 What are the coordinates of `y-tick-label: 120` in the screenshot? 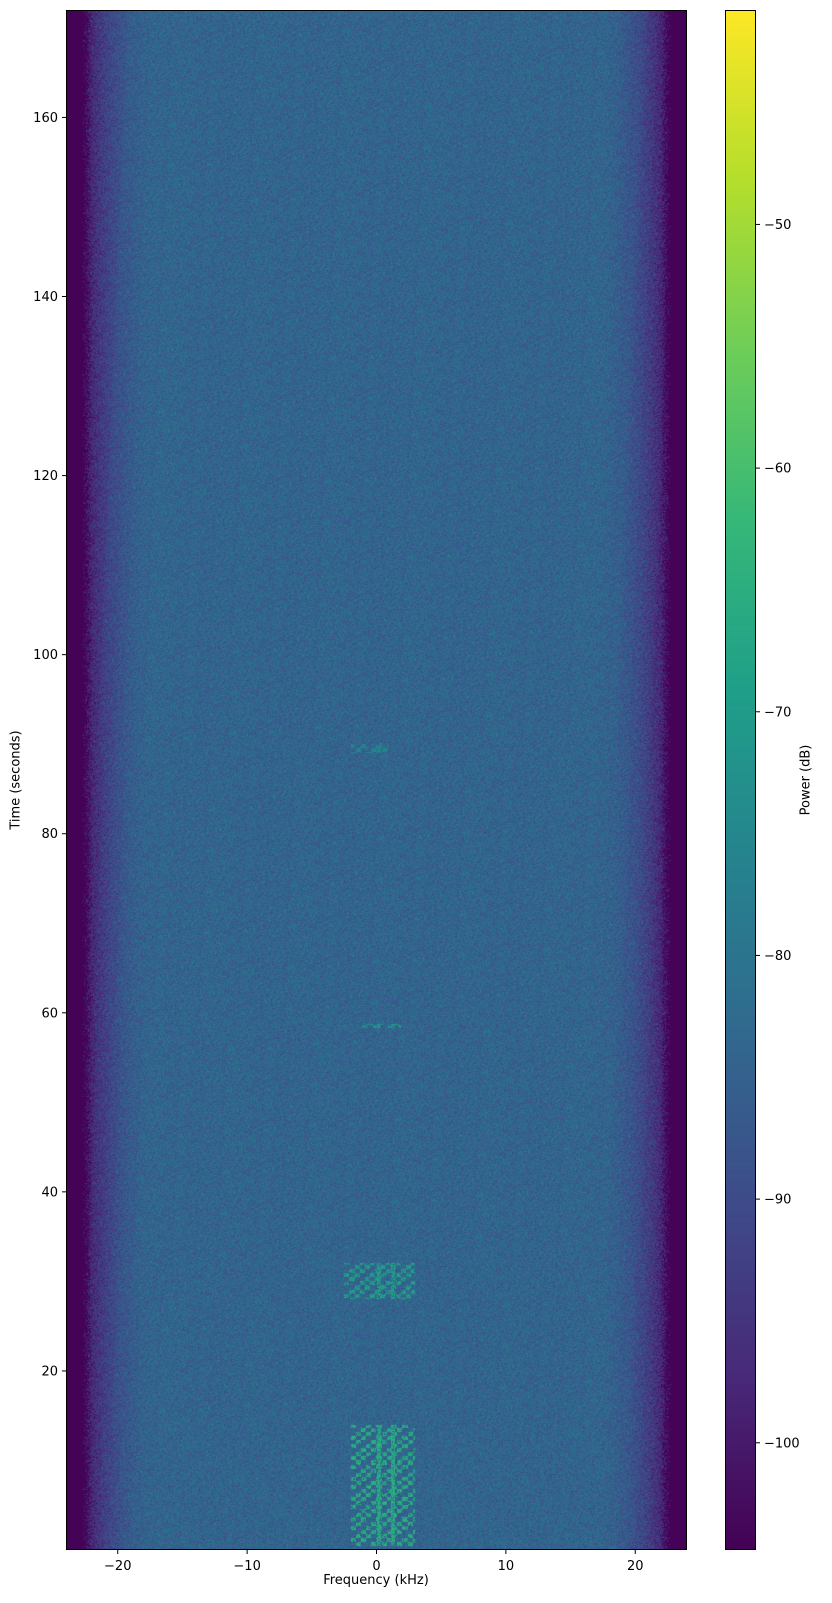 It's located at (45, 476).